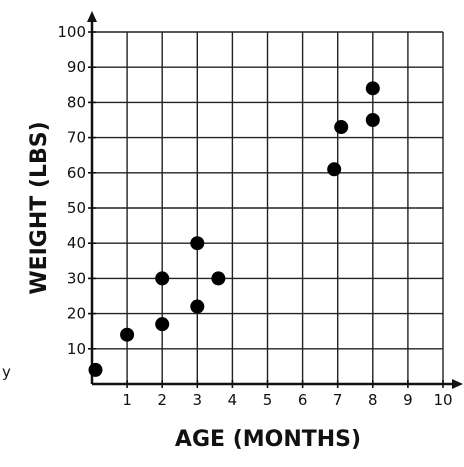  Describe the element at coordinates (268, 400) in the screenshot. I see `x-tick-label: 5` at that location.